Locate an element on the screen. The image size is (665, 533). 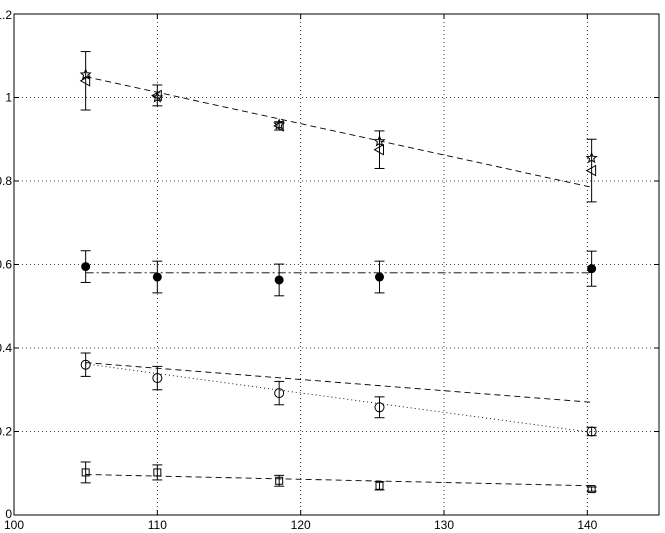
y-tick-label: 0.2 is located at coordinates (6, 432).